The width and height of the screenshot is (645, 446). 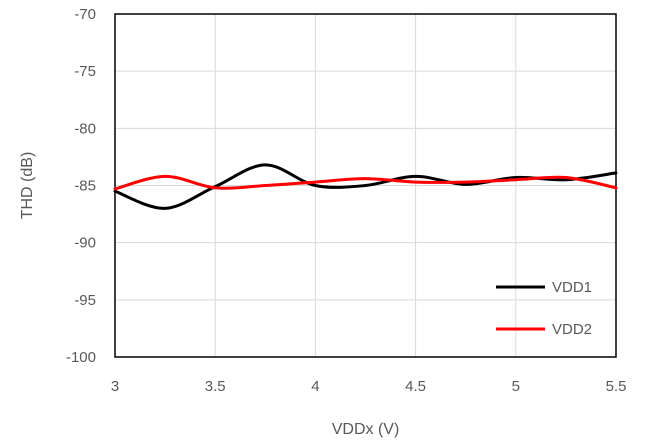 I want to click on y-tick-label: -95, so click(x=85, y=300).